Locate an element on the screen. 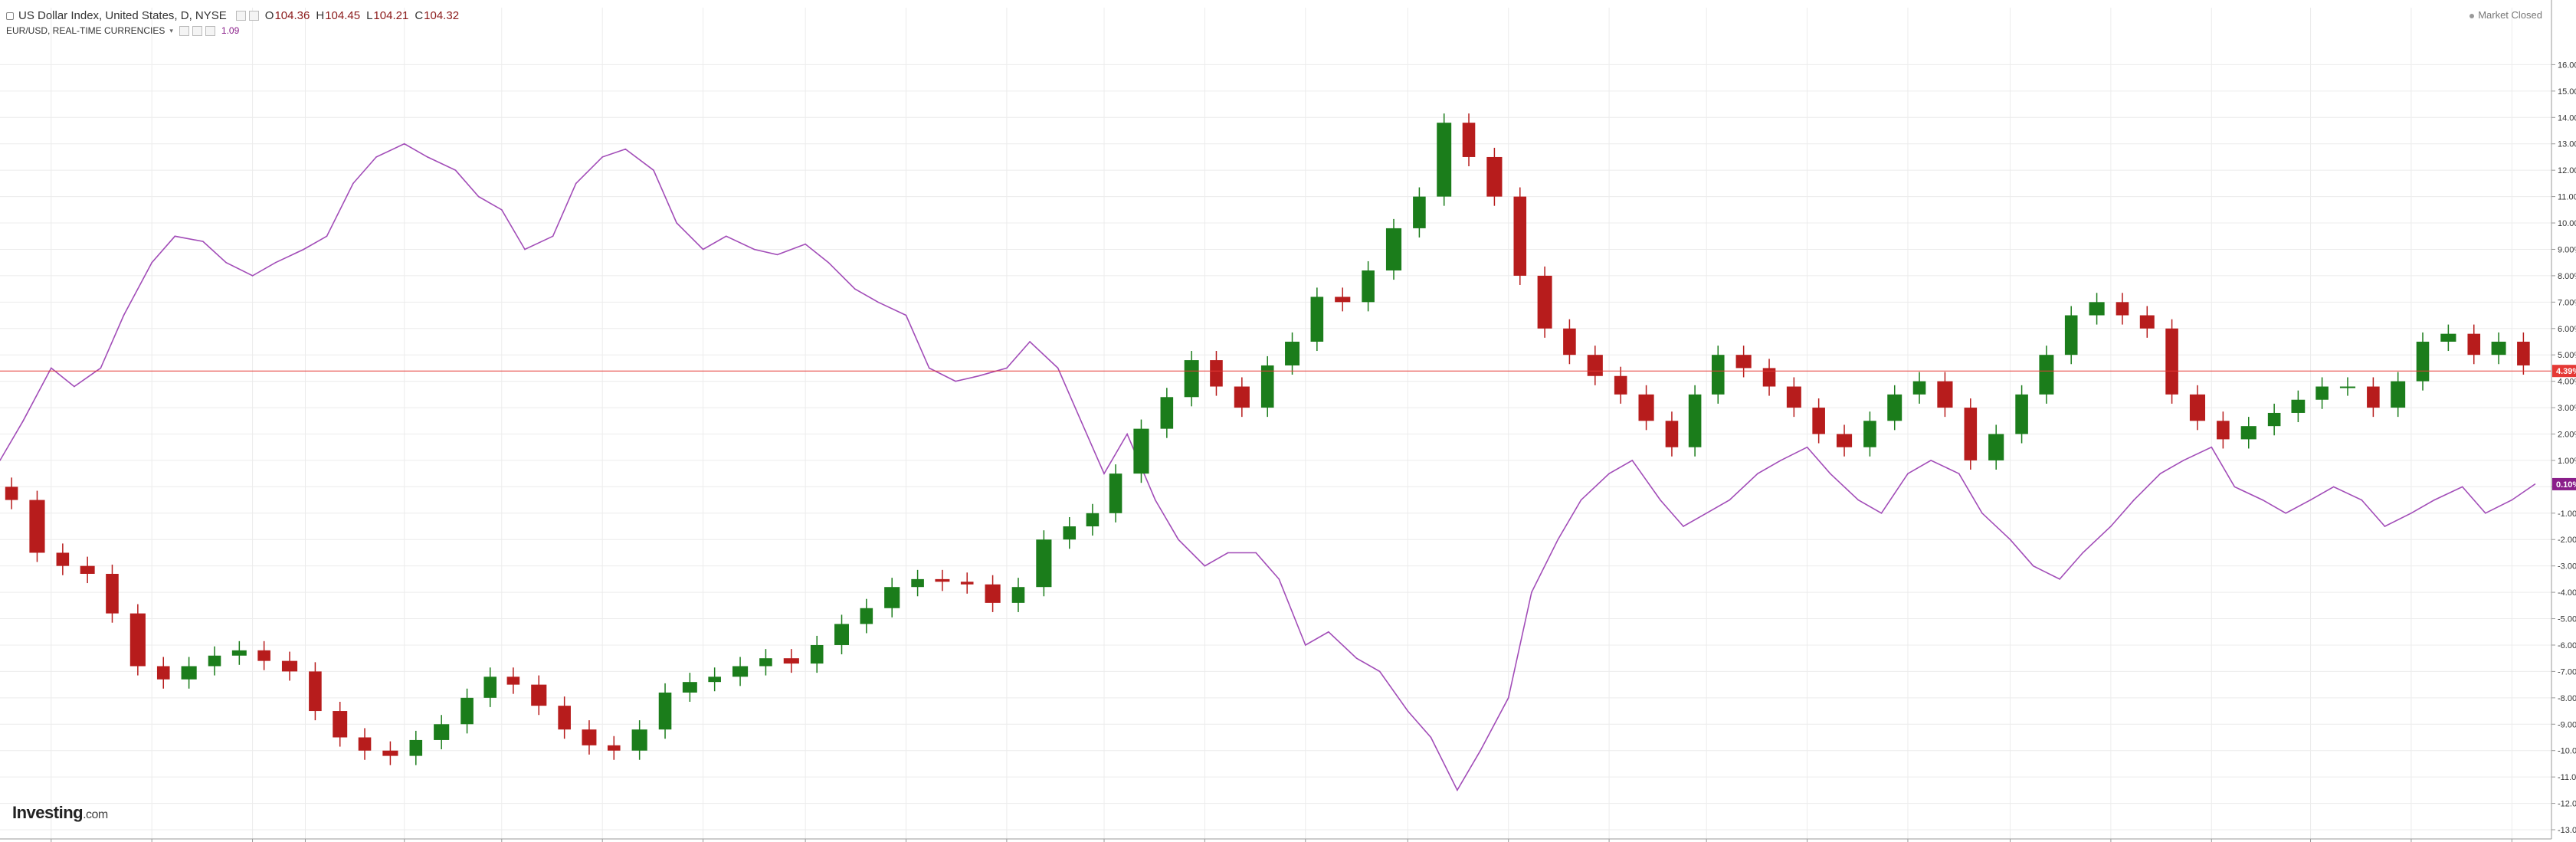 The height and width of the screenshot is (842, 2576). close-value: 104.32 is located at coordinates (442, 15).